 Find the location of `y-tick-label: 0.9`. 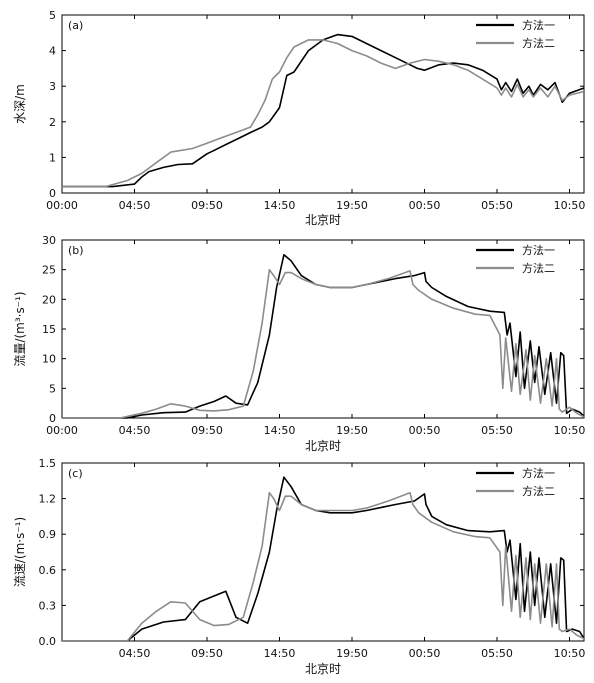

y-tick-label: 0.9 is located at coordinates (48, 534).